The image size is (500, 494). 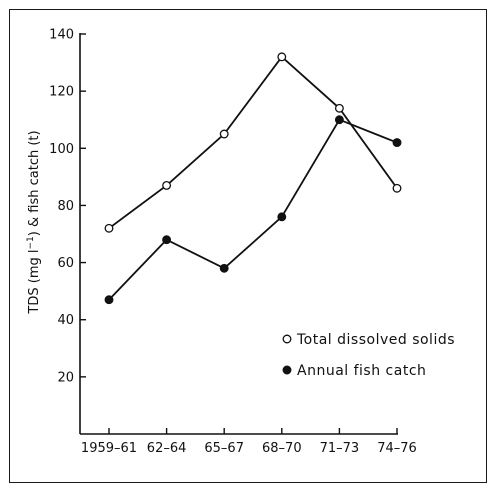 I want to click on legend-label: Annual fish catch, so click(x=361, y=371).